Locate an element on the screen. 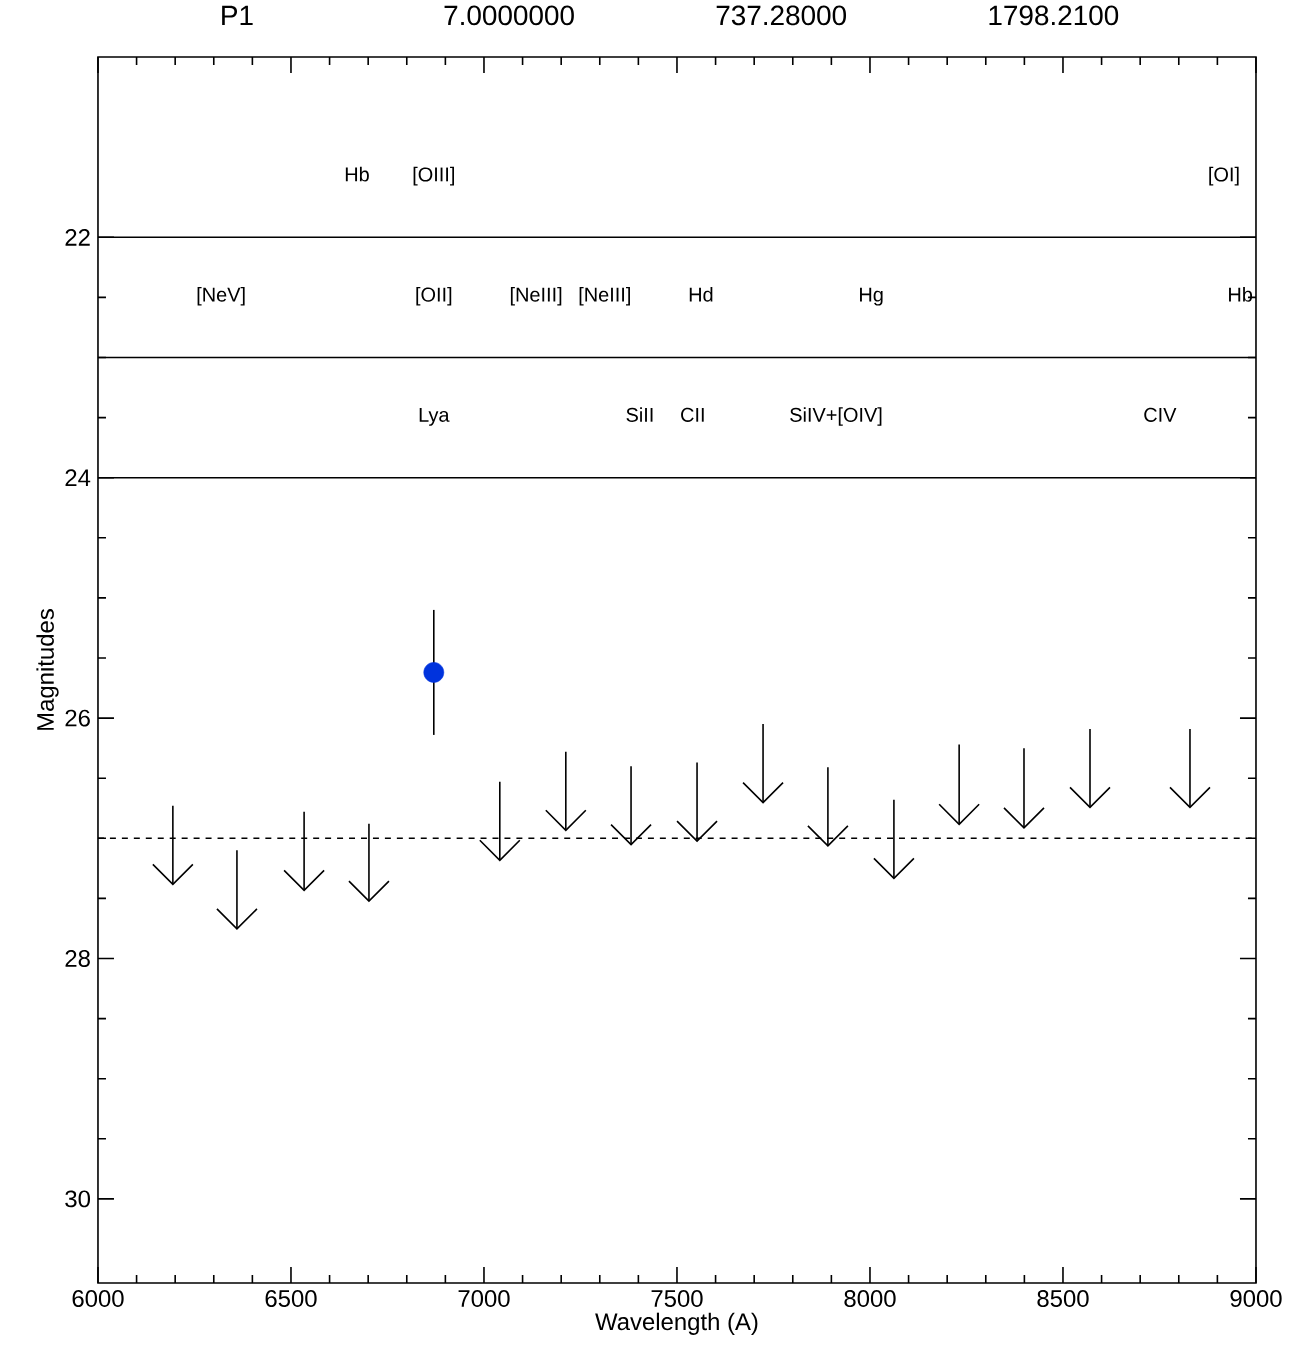 This screenshot has width=1294, height=1367. text: 737.28000 is located at coordinates (781, 15).